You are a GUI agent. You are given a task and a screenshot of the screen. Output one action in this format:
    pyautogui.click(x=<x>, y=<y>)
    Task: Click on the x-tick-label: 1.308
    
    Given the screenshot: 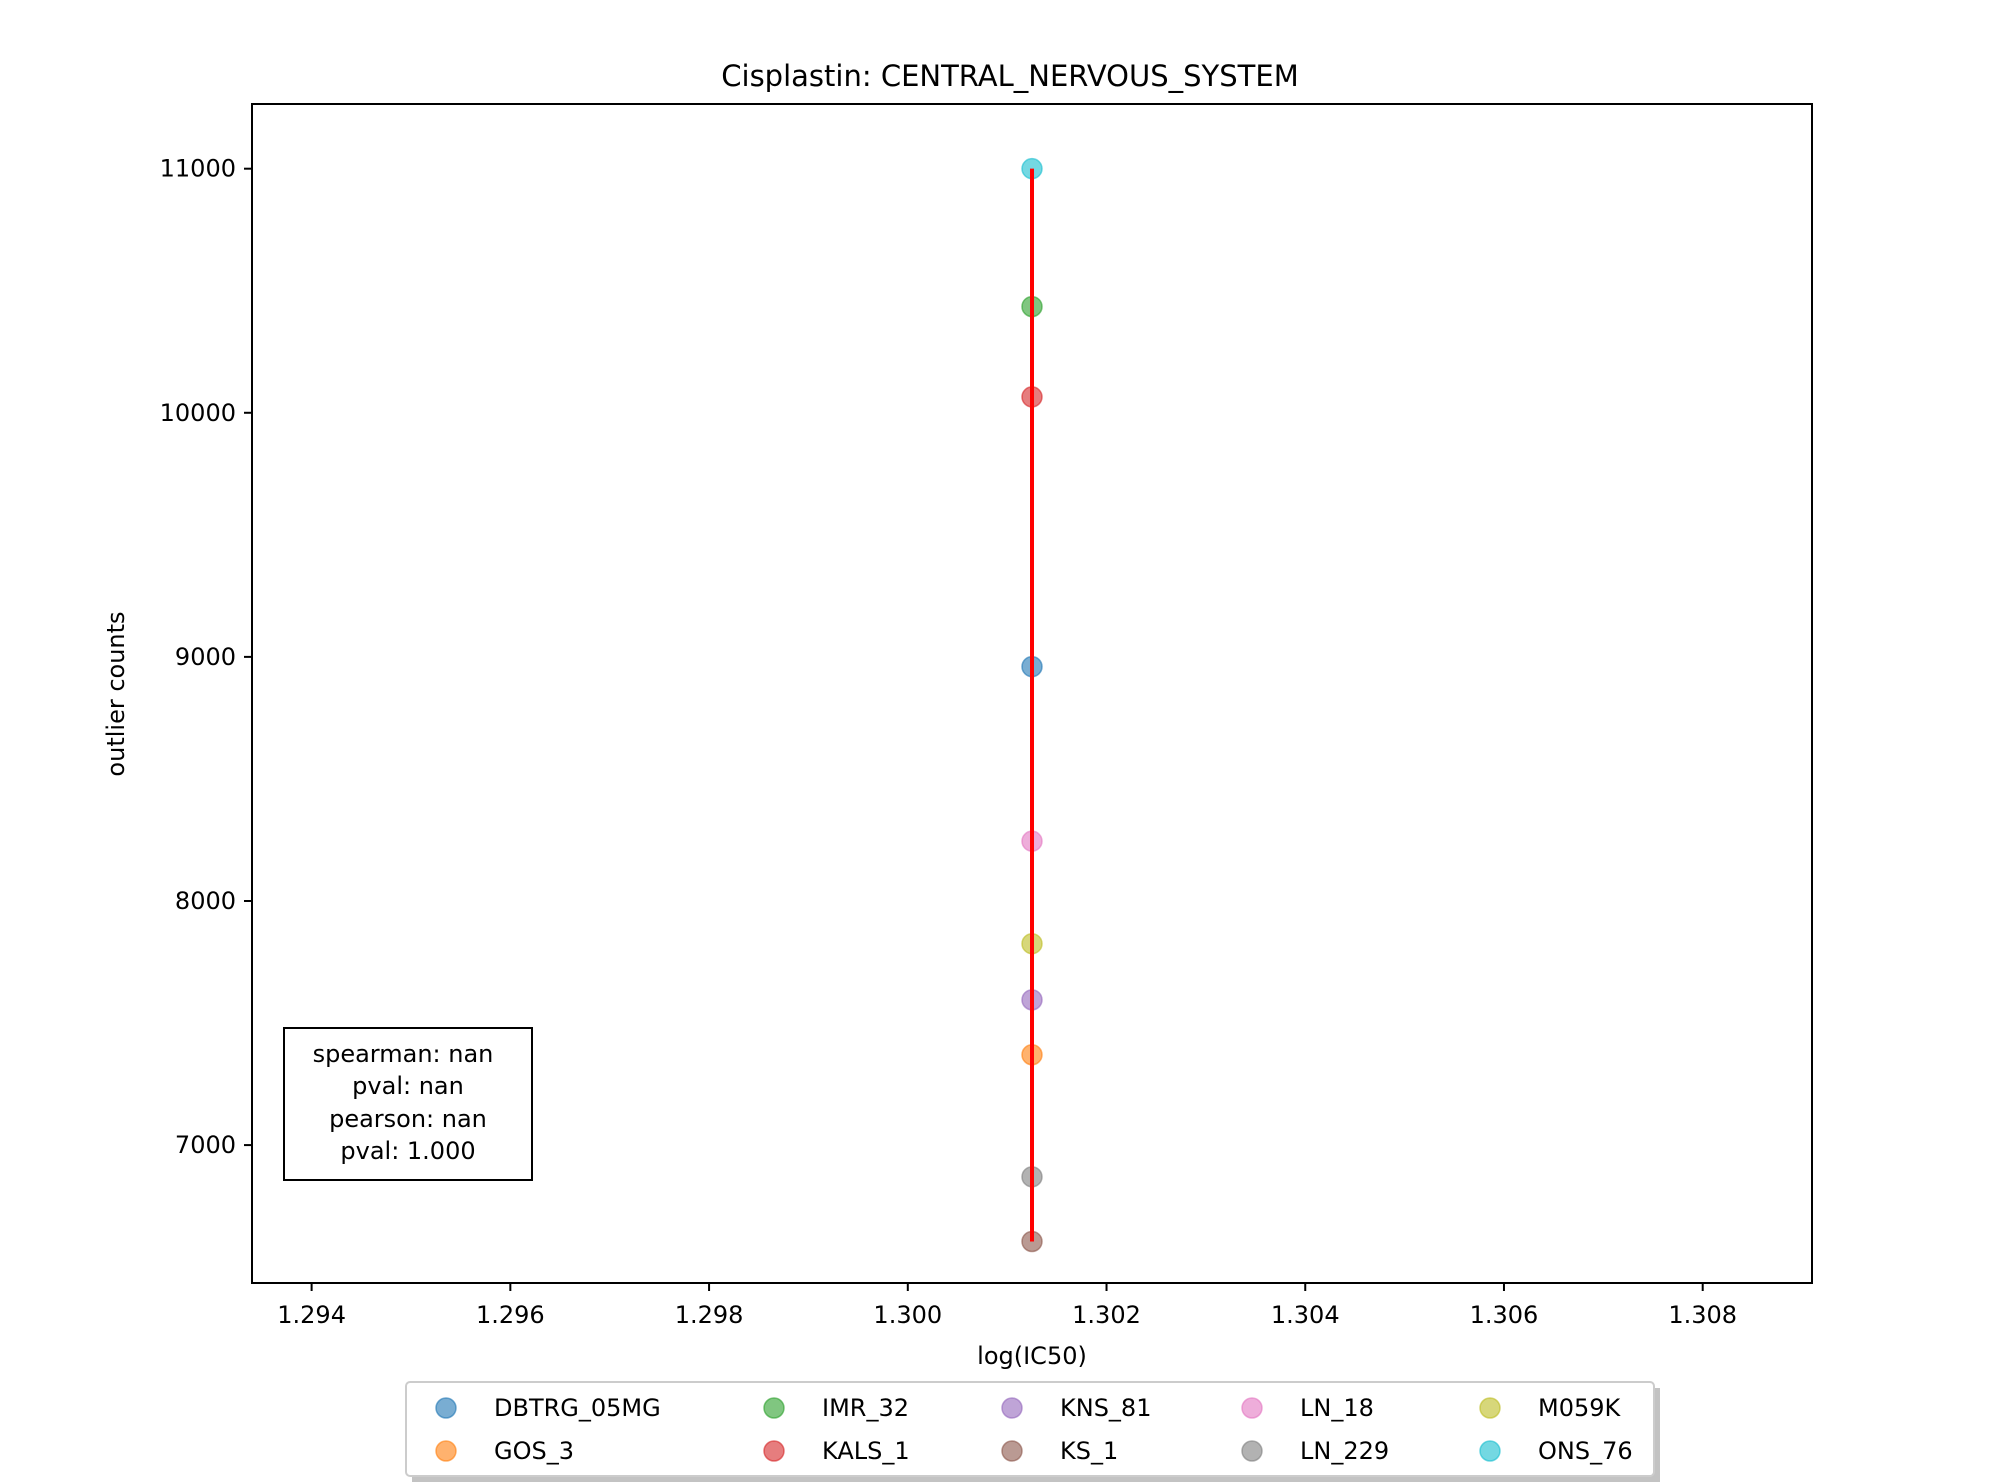 What is the action you would take?
    pyautogui.click(x=1702, y=1315)
    